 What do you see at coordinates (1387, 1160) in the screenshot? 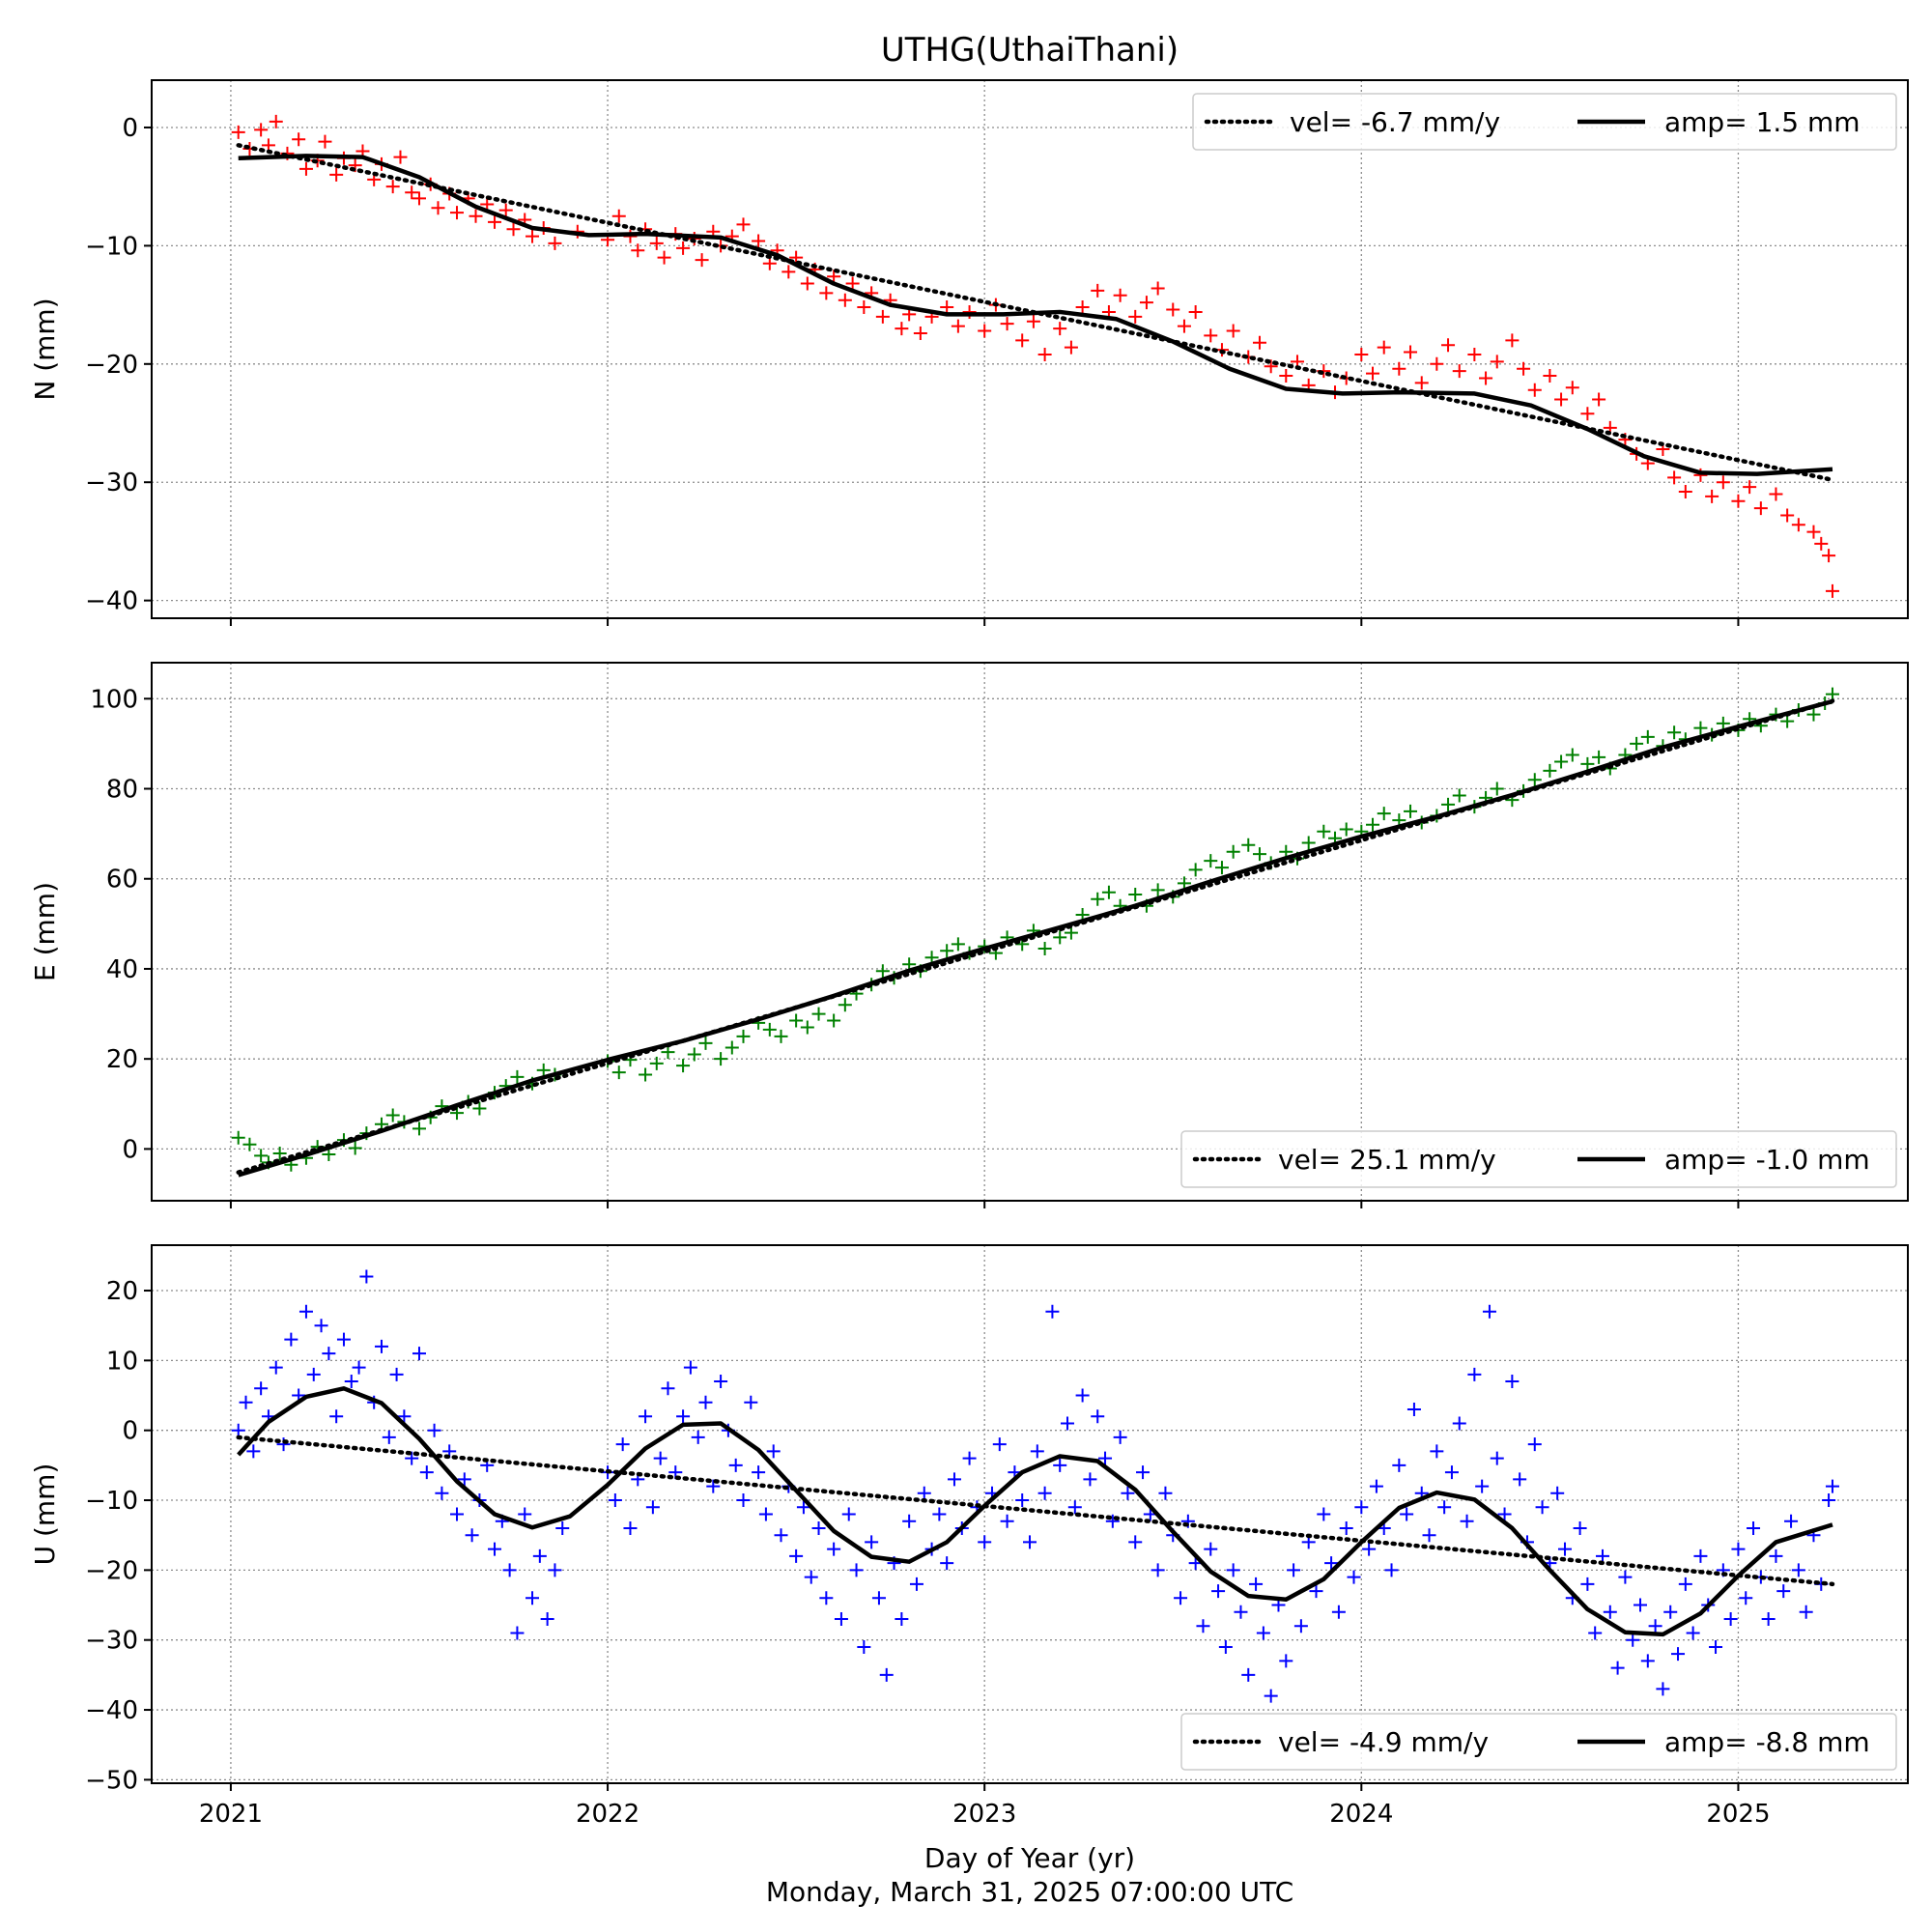
I see `legend-velocity-label: vel= 25.1 mm/y` at bounding box center [1387, 1160].